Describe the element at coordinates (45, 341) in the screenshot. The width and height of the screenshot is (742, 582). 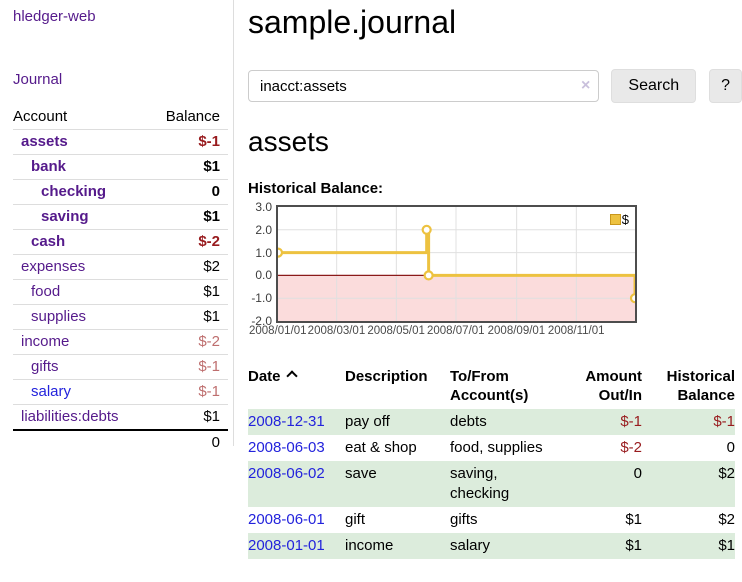
I see `account-link: income` at that location.